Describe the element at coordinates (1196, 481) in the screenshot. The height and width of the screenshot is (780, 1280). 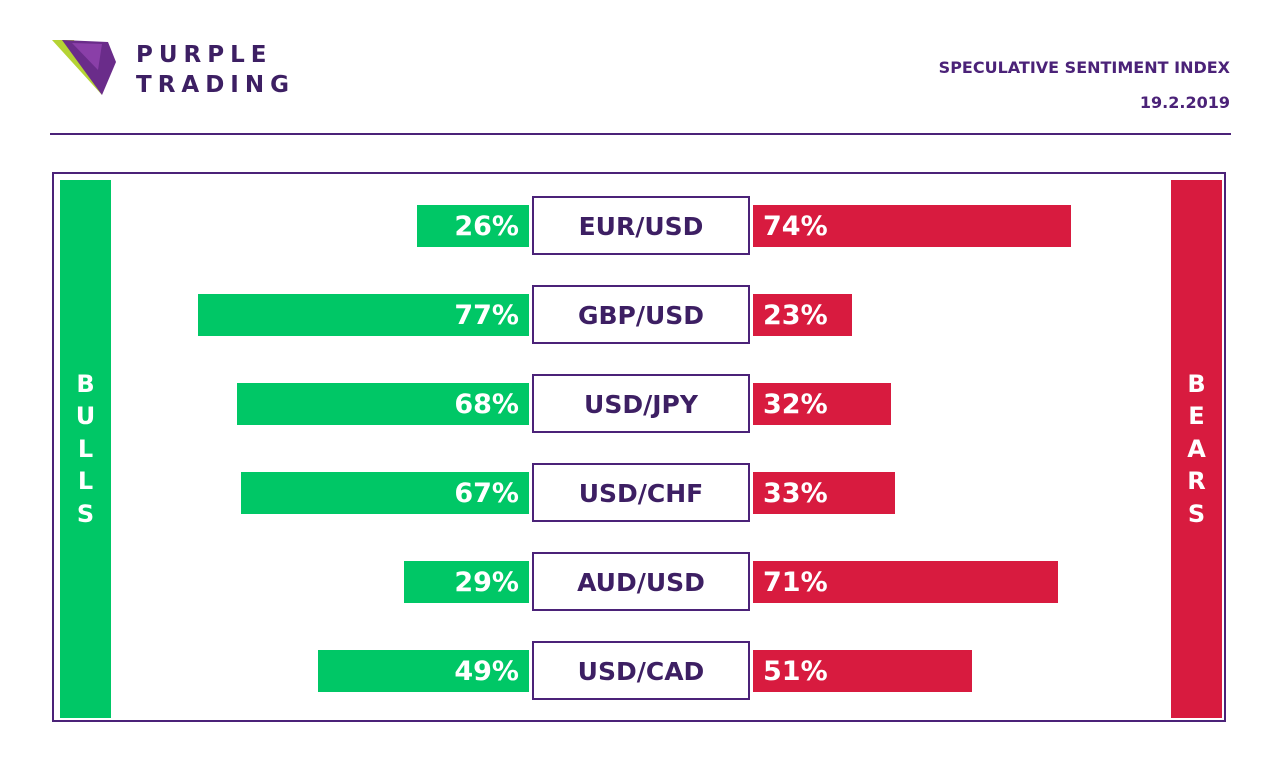
I see `bears-letter: R` at that location.